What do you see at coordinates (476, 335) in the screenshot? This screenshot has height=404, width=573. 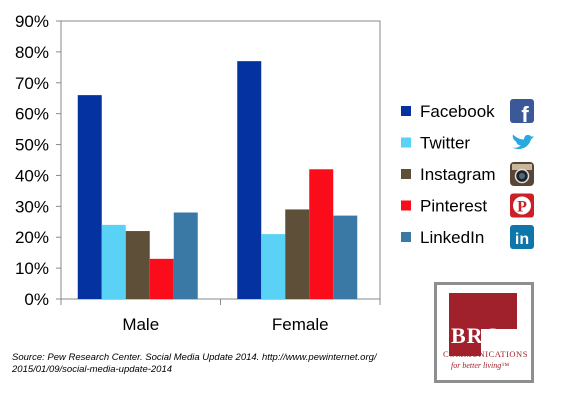 I see `logo-brg-text: BRG` at bounding box center [476, 335].